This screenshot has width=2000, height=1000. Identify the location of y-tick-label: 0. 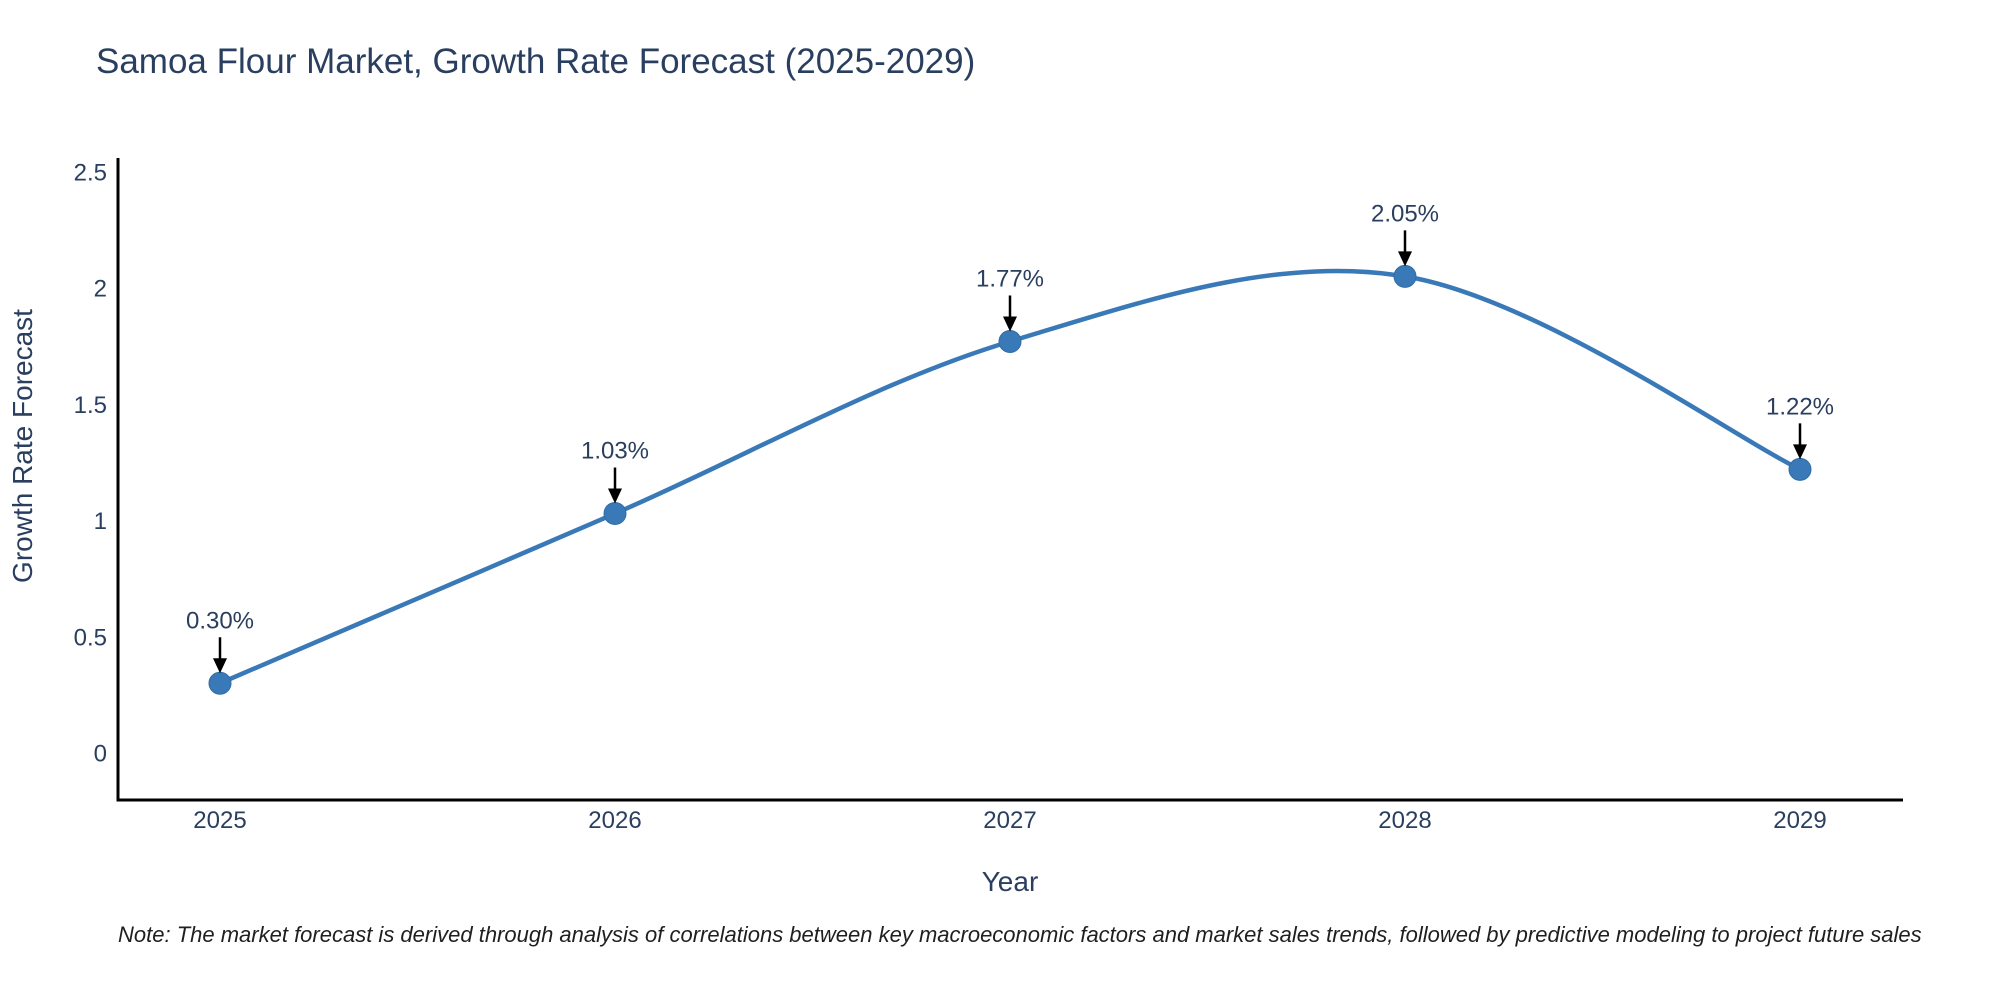
(100, 754).